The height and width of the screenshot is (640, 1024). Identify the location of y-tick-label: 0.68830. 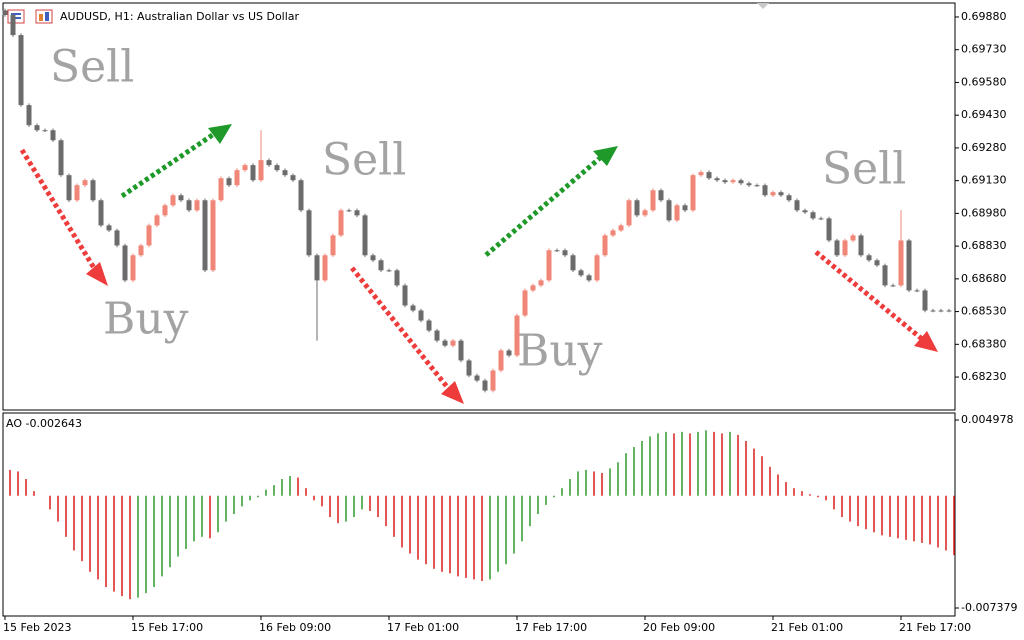
(984, 245).